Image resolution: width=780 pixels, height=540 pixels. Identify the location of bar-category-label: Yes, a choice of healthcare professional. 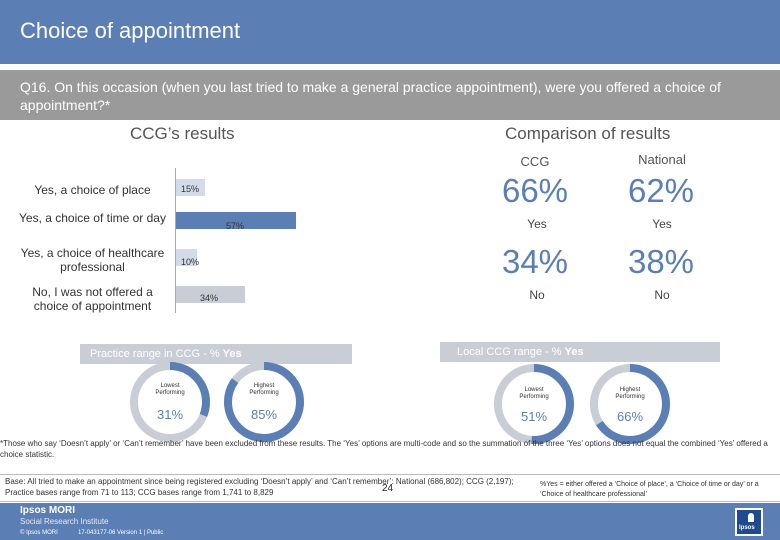
(92, 260).